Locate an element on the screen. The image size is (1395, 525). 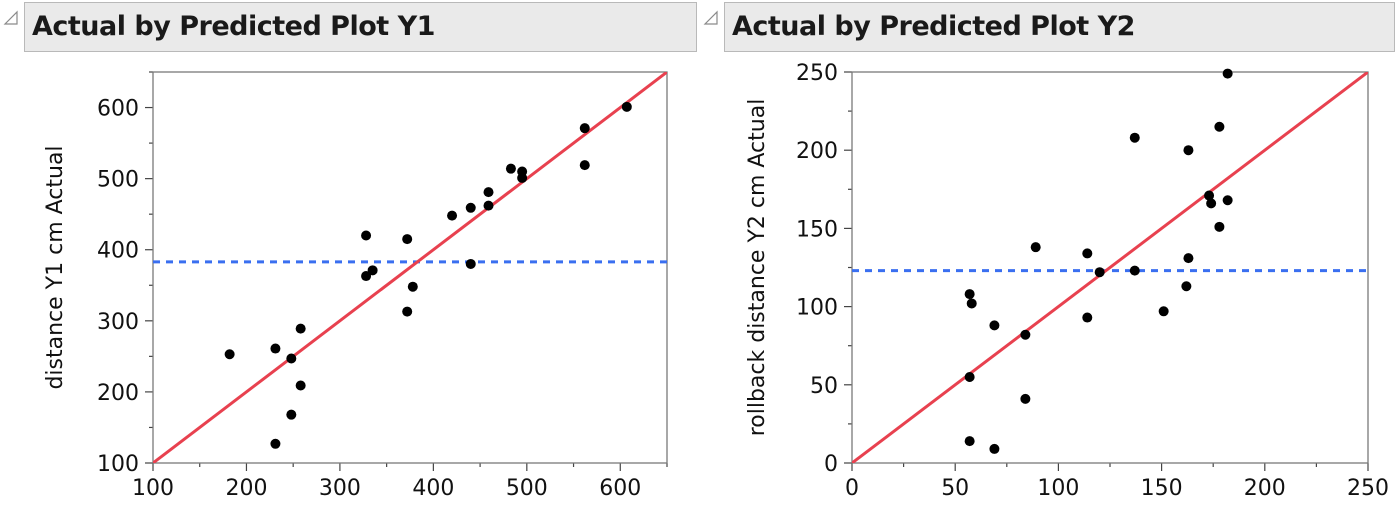
x-tick-label: 150 is located at coordinates (1162, 488).